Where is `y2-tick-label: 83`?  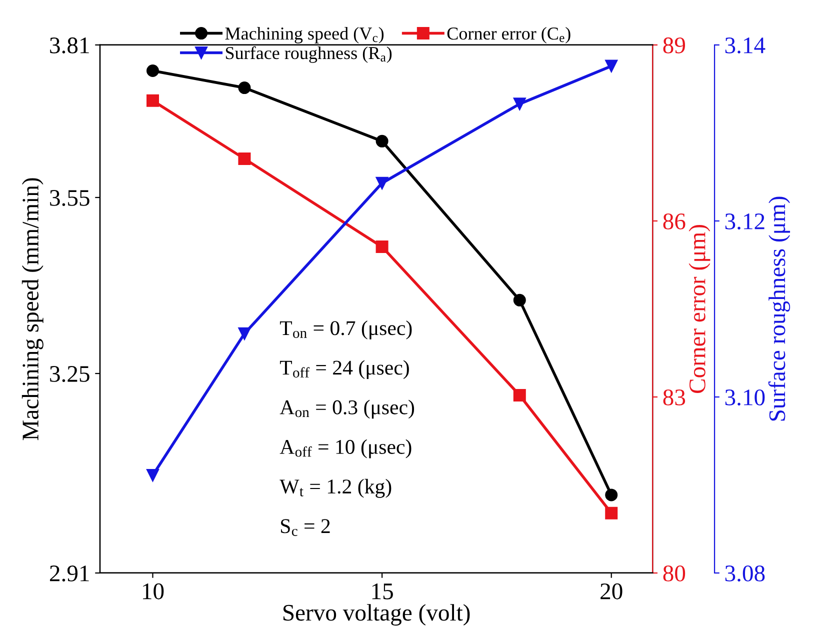
y2-tick-label: 83 is located at coordinates (674, 397).